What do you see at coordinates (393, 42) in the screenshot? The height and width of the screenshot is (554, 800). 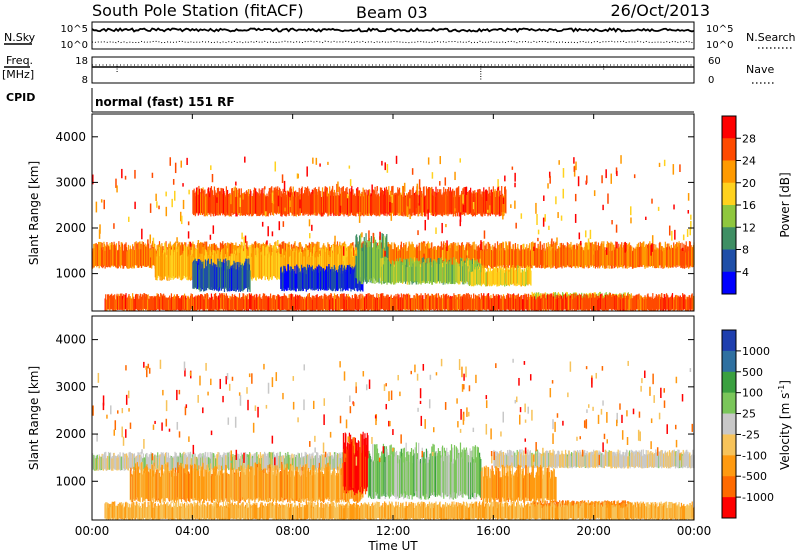 I see `nsearch-line` at bounding box center [393, 42].